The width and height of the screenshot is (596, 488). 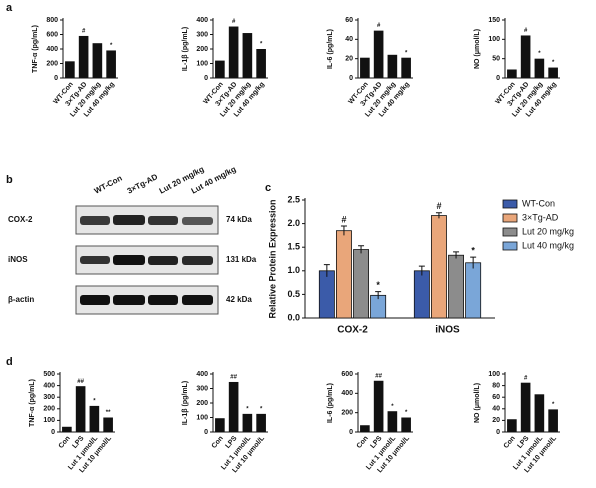 I want to click on y-tick-label: 800, so click(x=52, y=20).